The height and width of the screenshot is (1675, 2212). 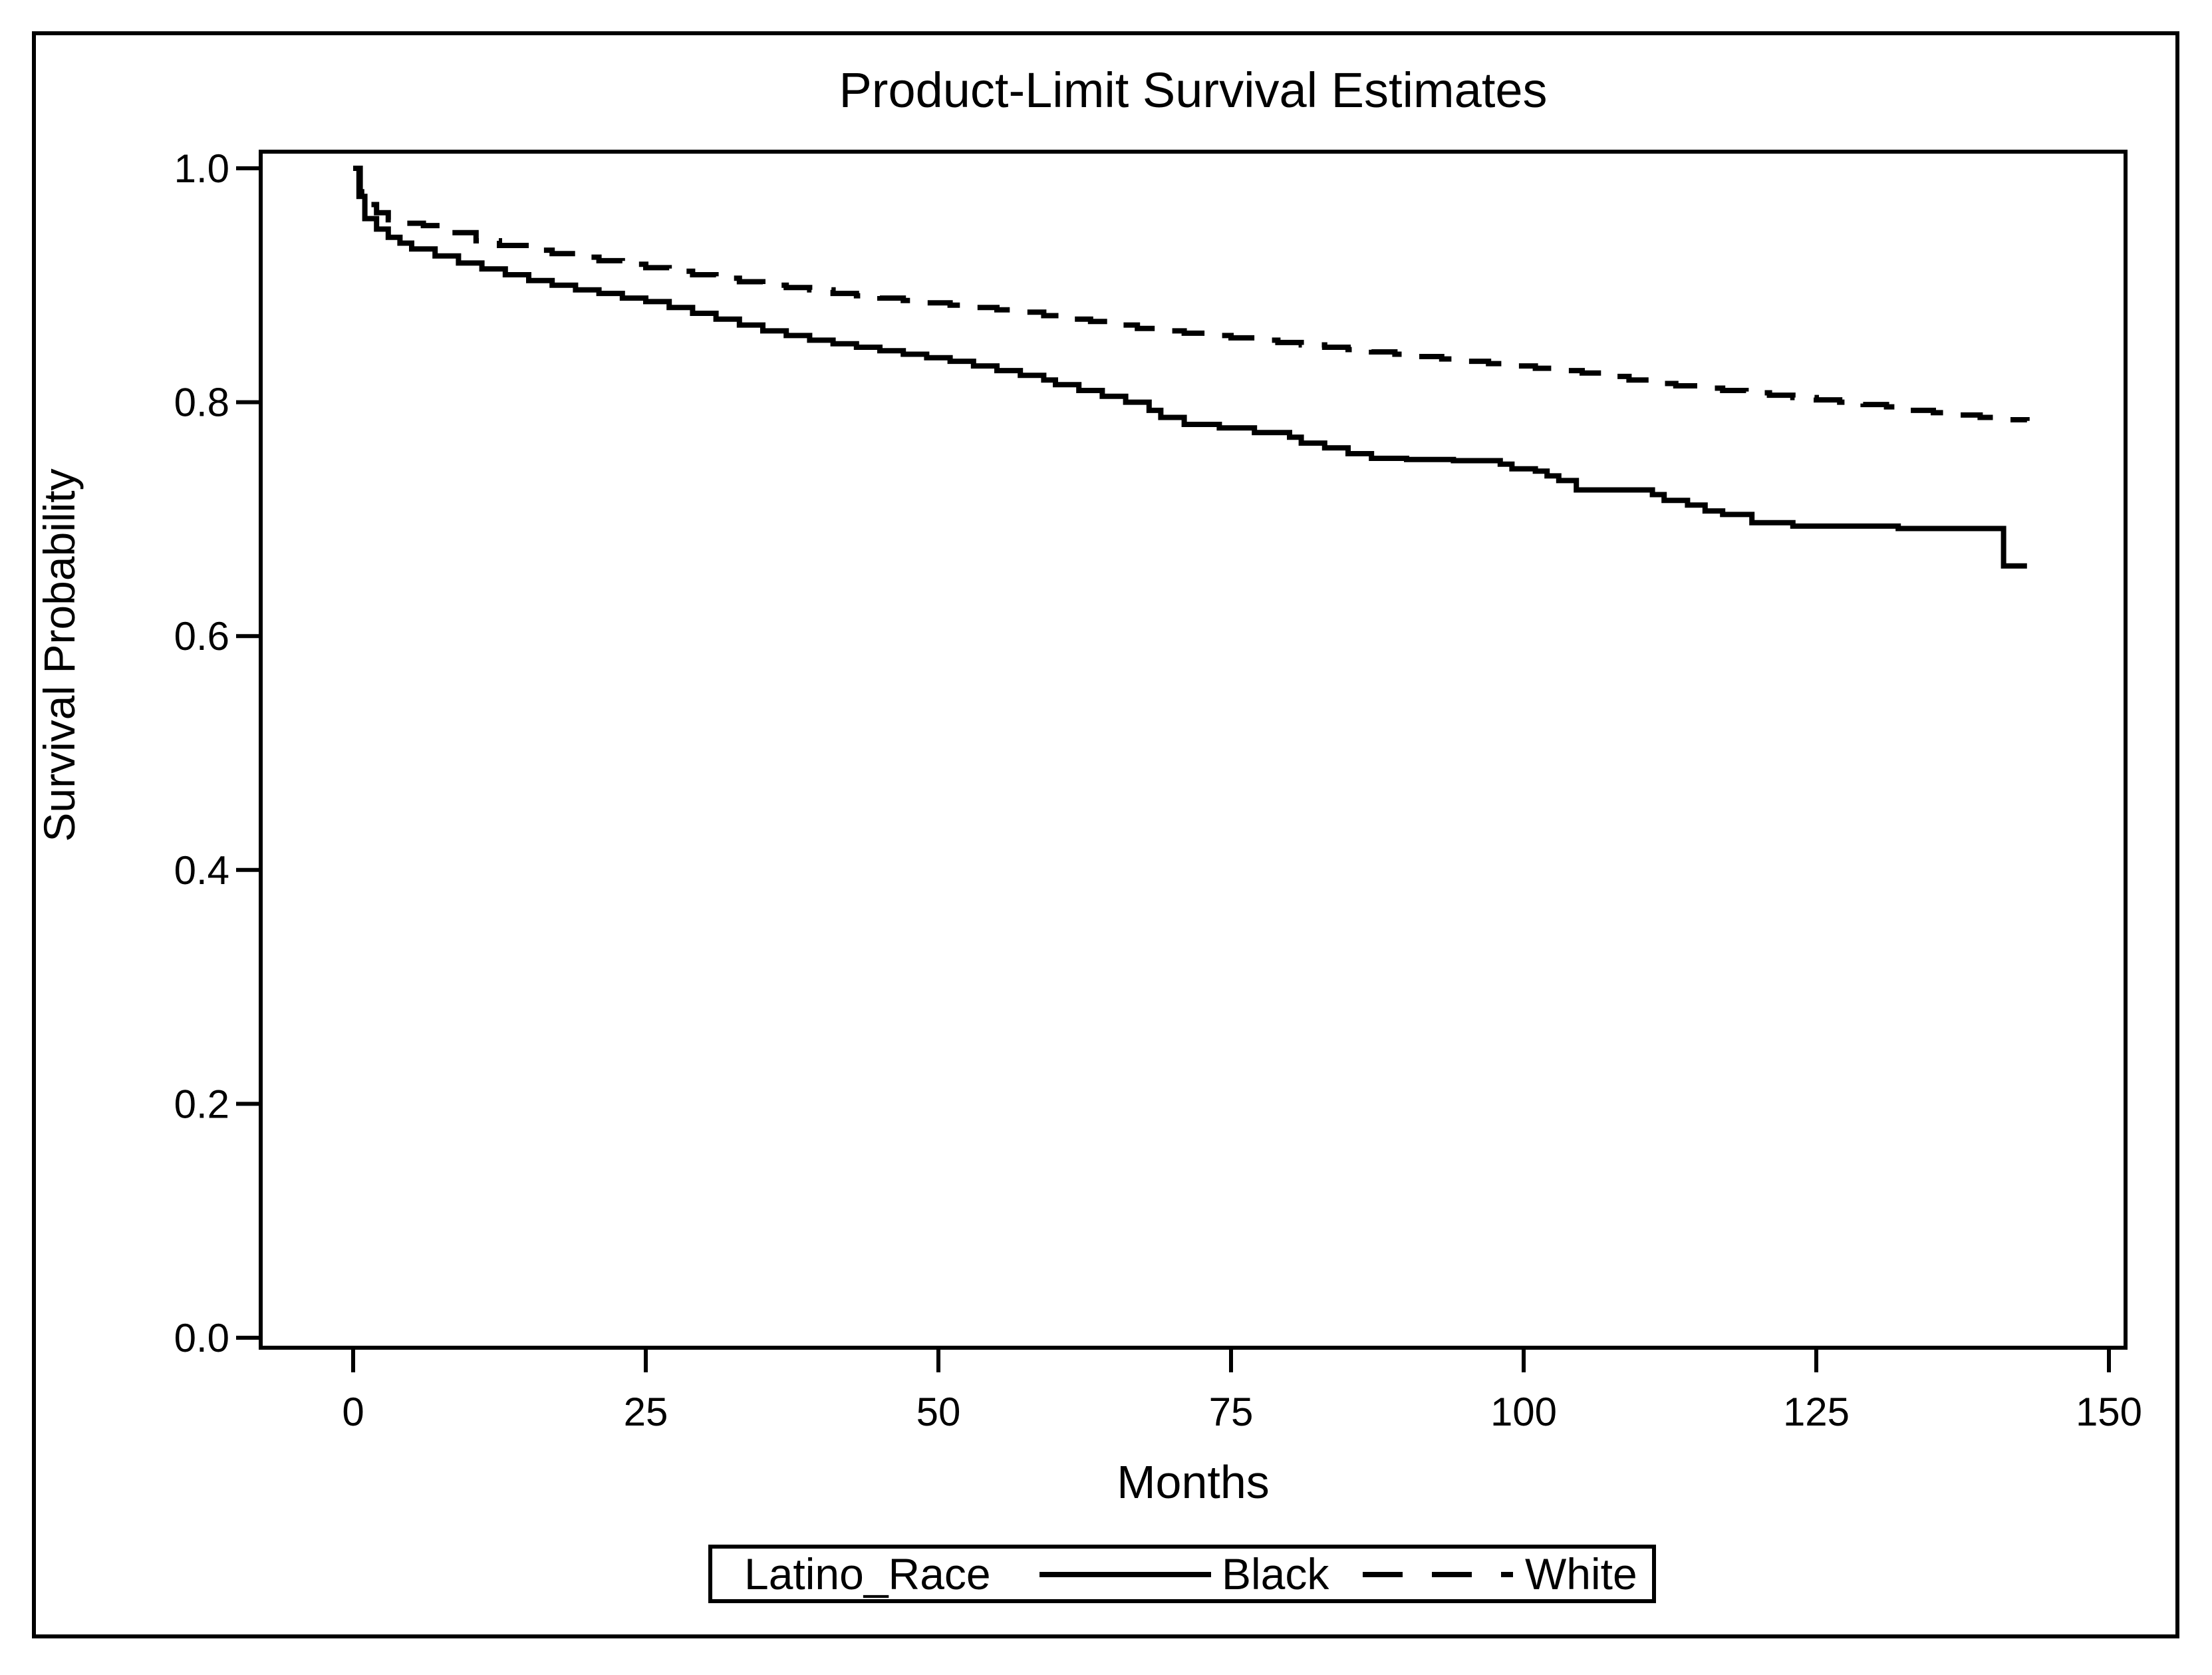 What do you see at coordinates (1125, 1574) in the screenshot?
I see `legend-solid-line-swatch` at bounding box center [1125, 1574].